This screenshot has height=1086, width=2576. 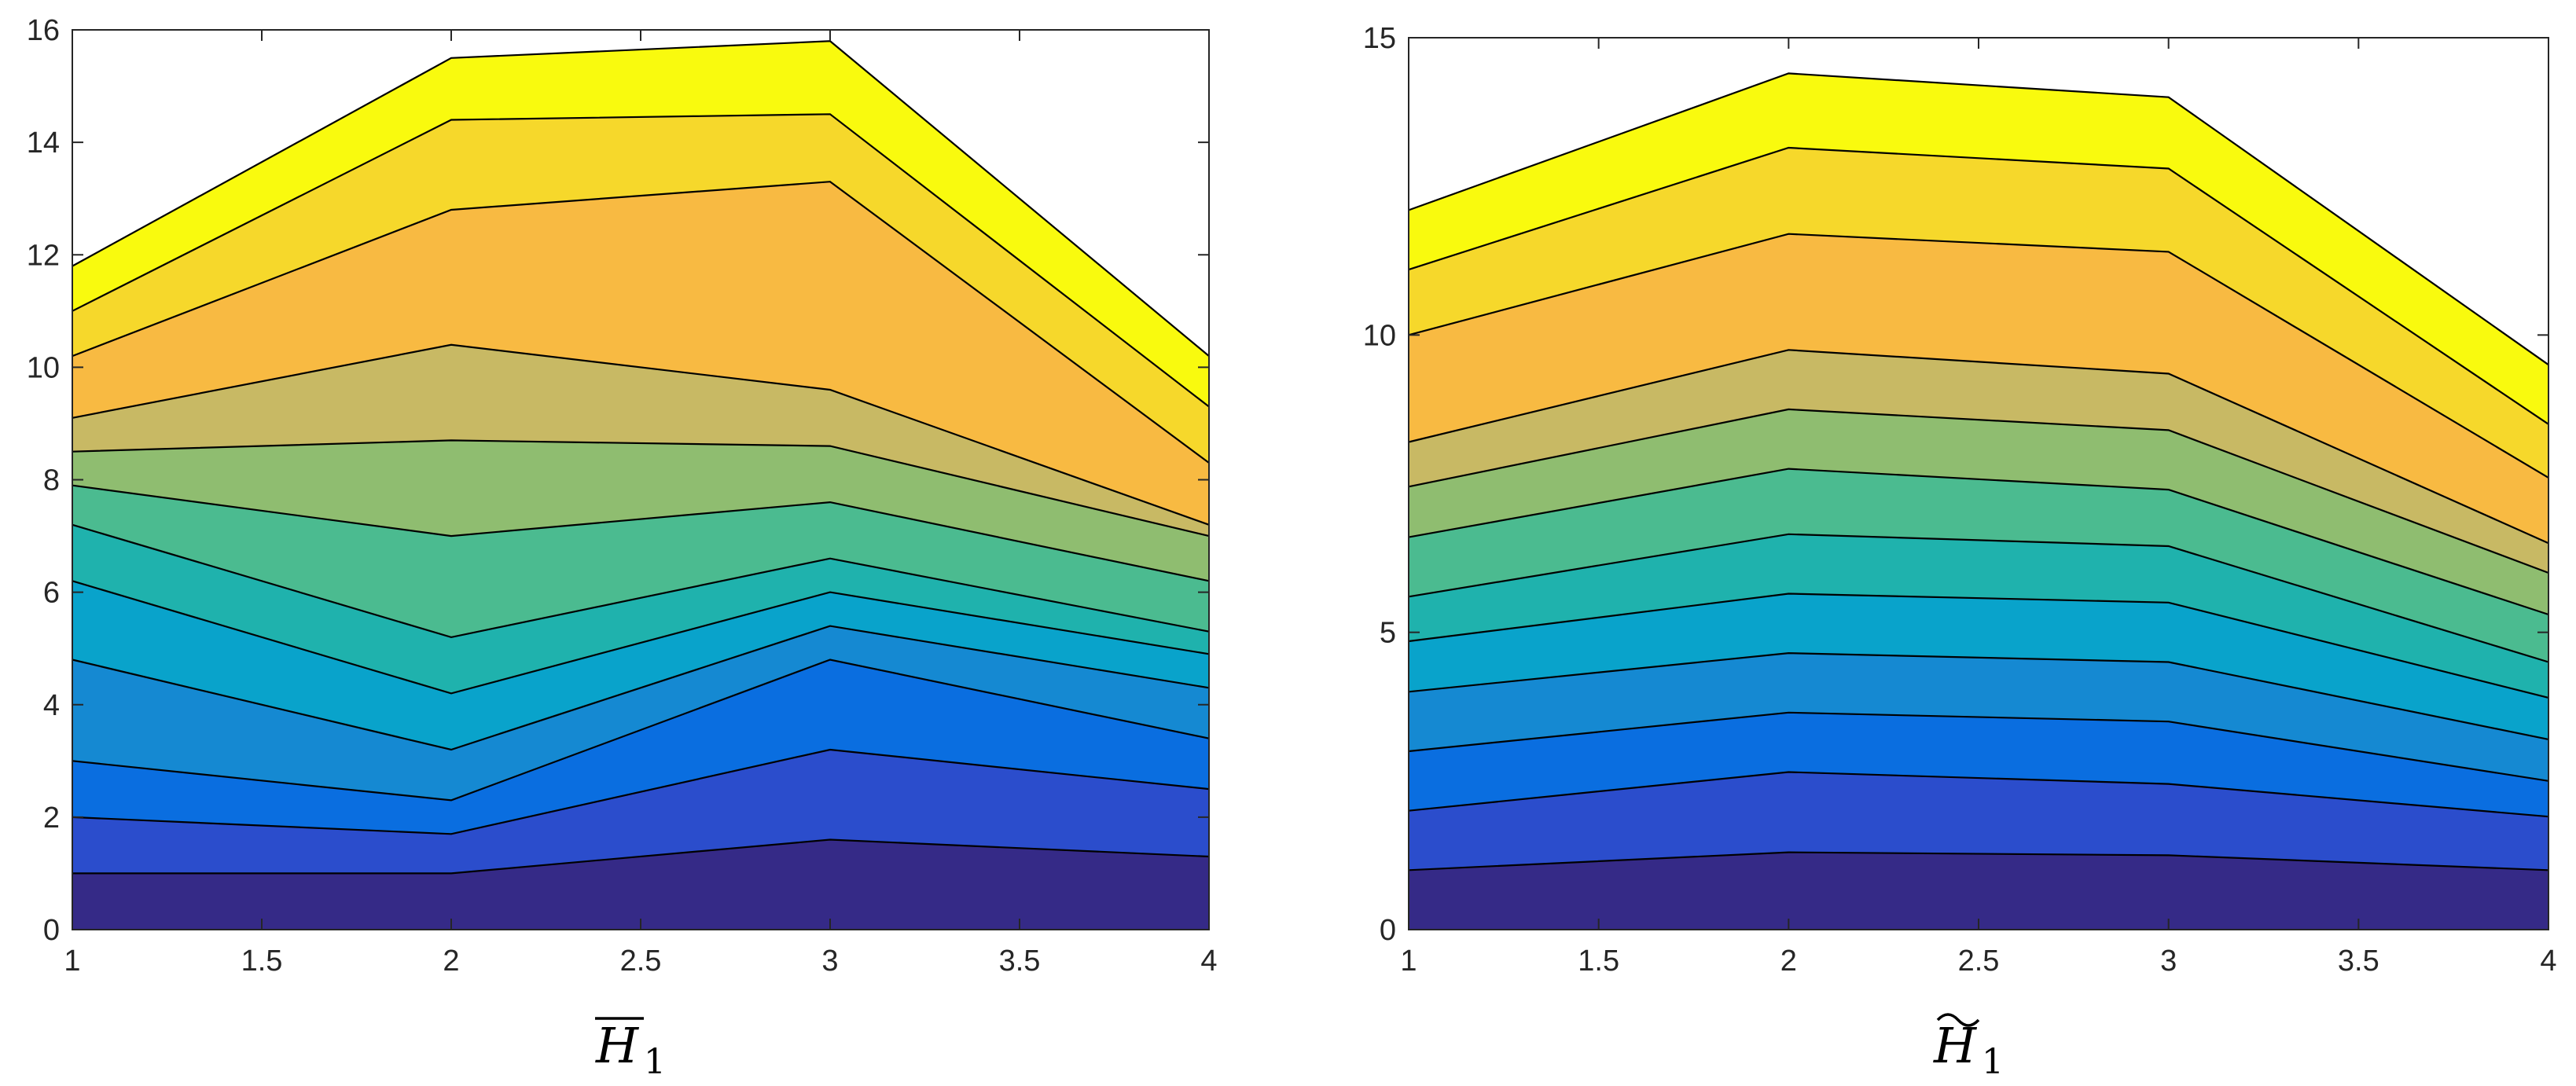 What do you see at coordinates (43, 143) in the screenshot?
I see `y-tick-label: 14` at bounding box center [43, 143].